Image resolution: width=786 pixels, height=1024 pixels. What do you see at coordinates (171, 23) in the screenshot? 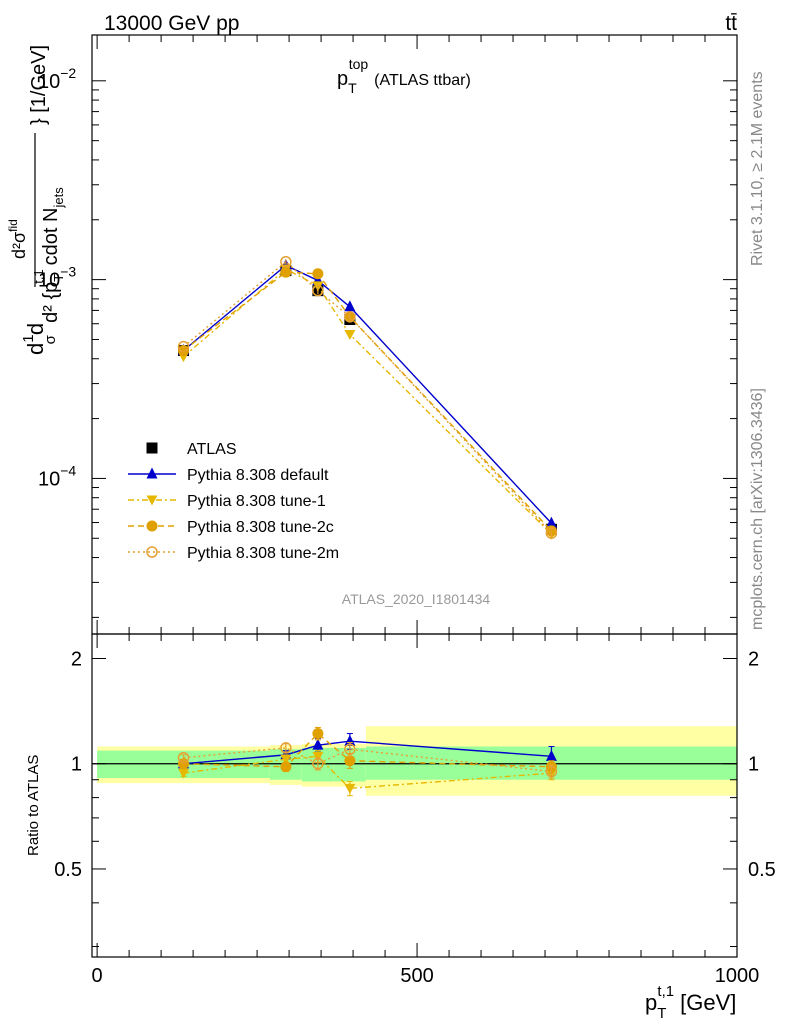
I see `beam-energy-label: 13000 GeV pp` at bounding box center [171, 23].